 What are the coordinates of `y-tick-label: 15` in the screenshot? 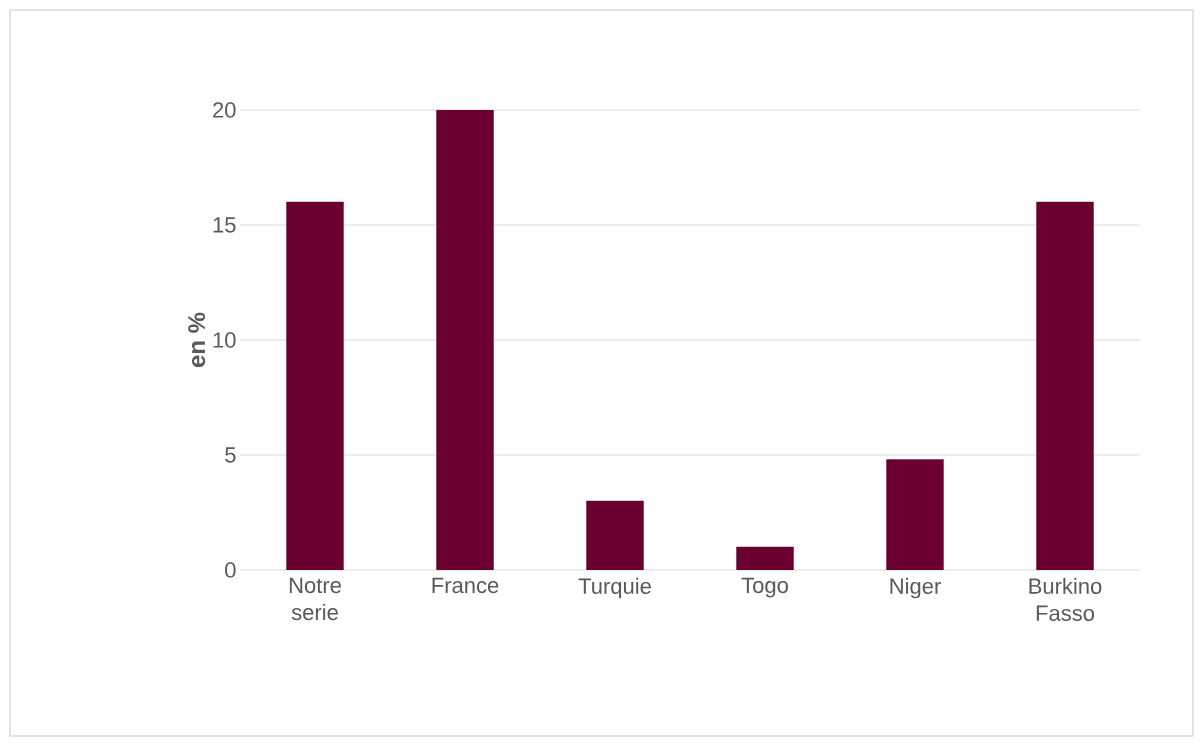 It's located at (224, 225).